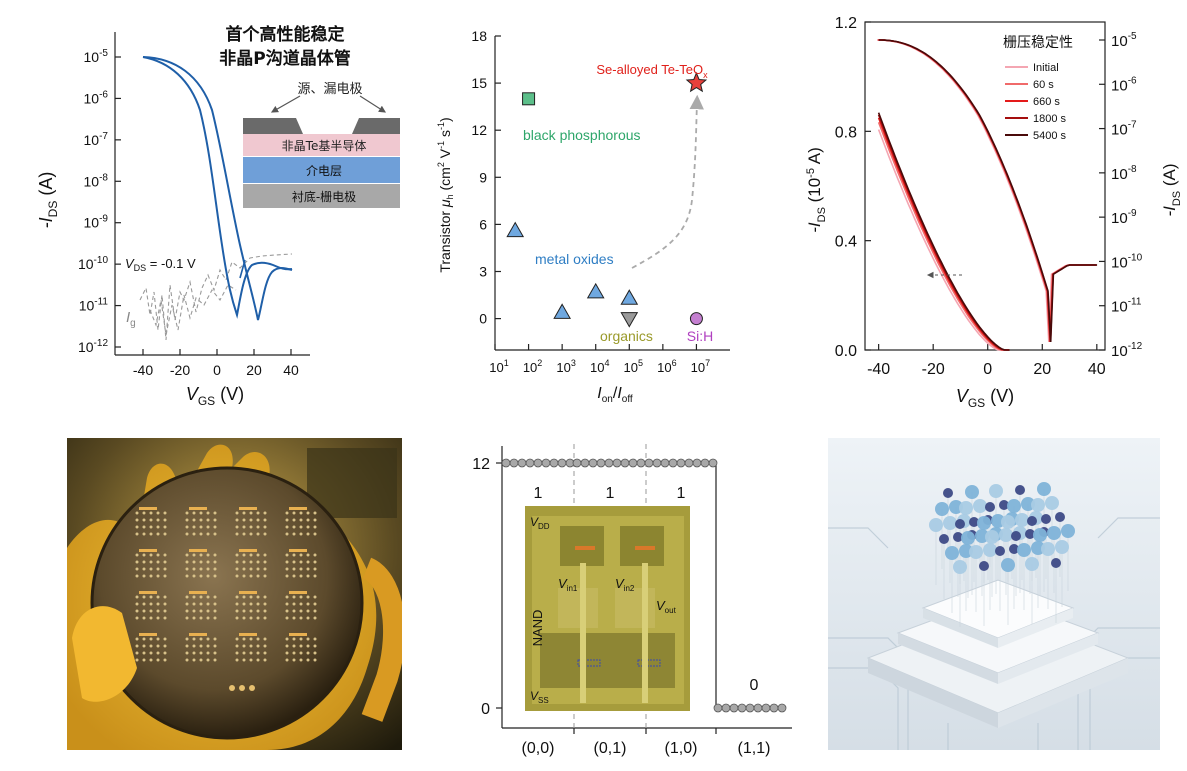 The height and width of the screenshot is (771, 1187). Describe the element at coordinates (1126, 306) in the screenshot. I see `panel-c-y-right-tick-label: 10⁻¹¹` at that location.